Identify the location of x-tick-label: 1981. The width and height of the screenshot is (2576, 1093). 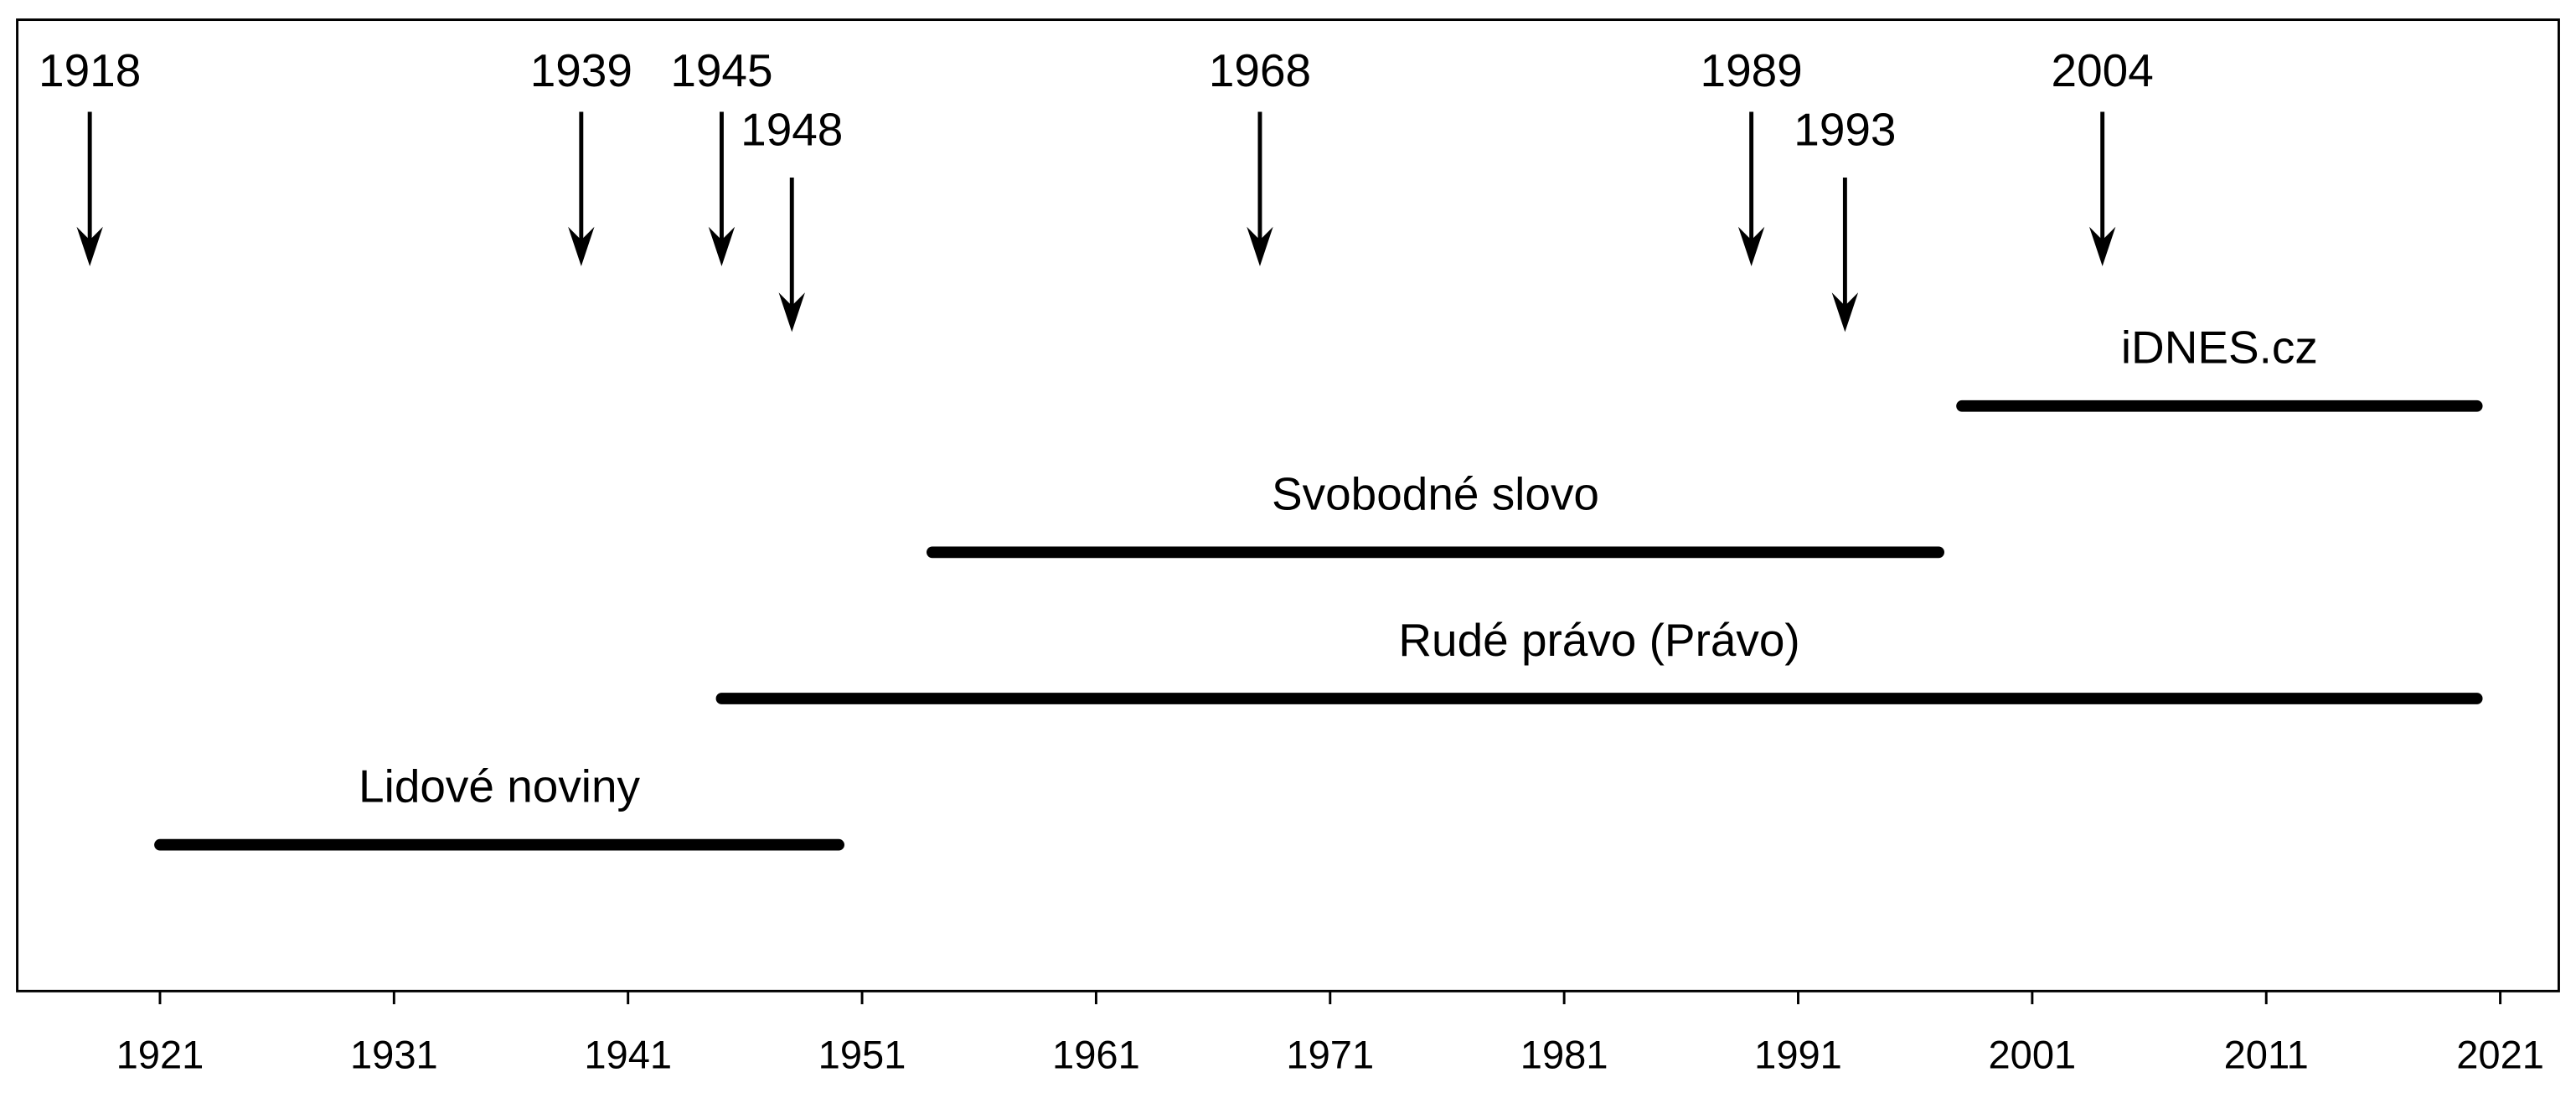
(1564, 1055).